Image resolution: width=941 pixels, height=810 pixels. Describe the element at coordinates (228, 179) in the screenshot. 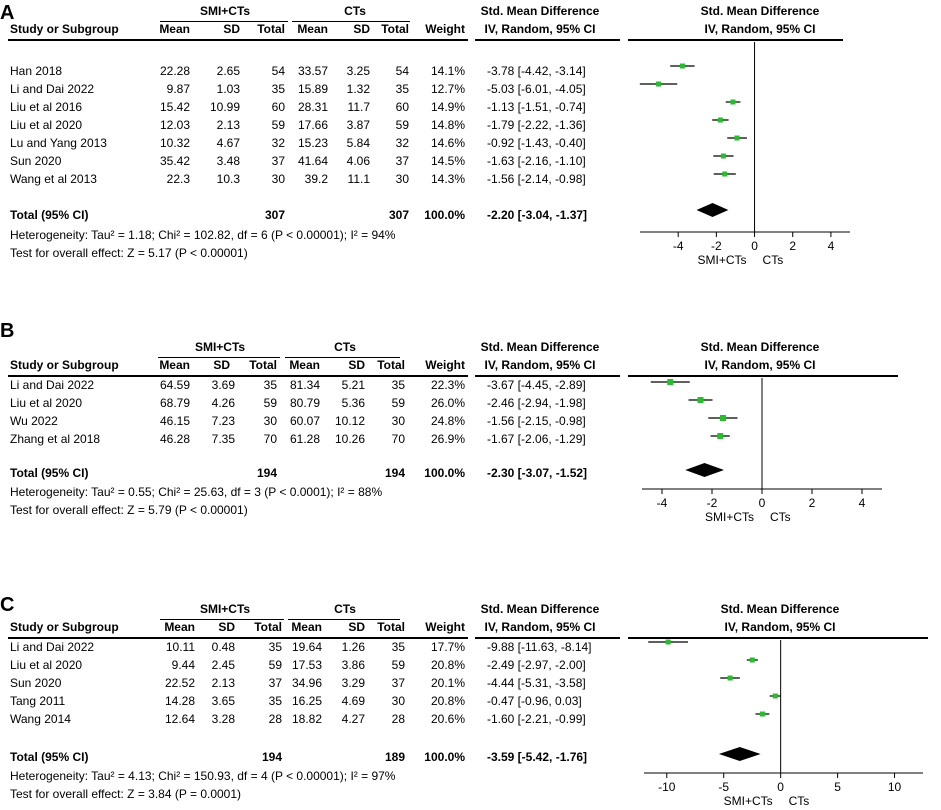

I see `sd1: 10.3` at that location.